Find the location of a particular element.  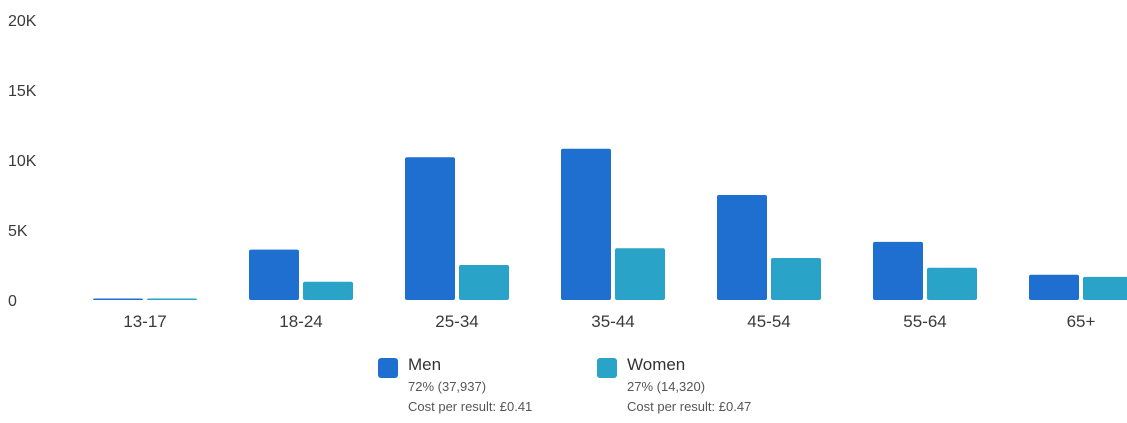

y-tick-label: 10K is located at coordinates (22, 161).